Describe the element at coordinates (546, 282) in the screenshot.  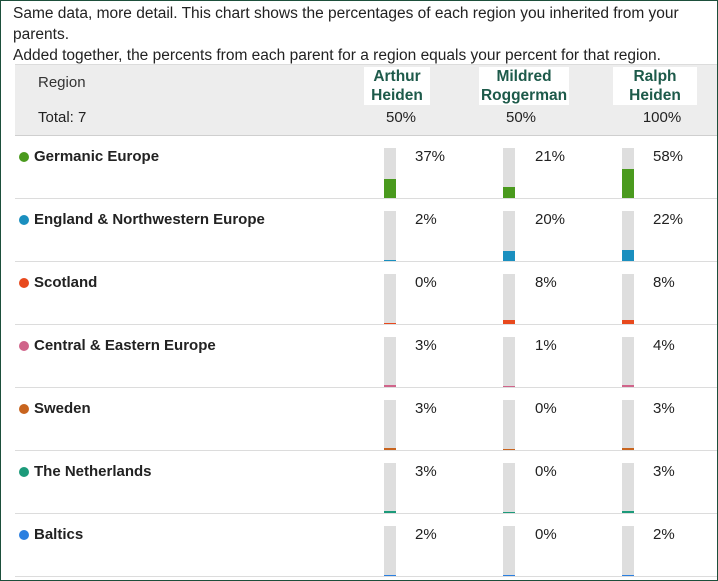
I see `percent-label-mildred: 8%` at that location.